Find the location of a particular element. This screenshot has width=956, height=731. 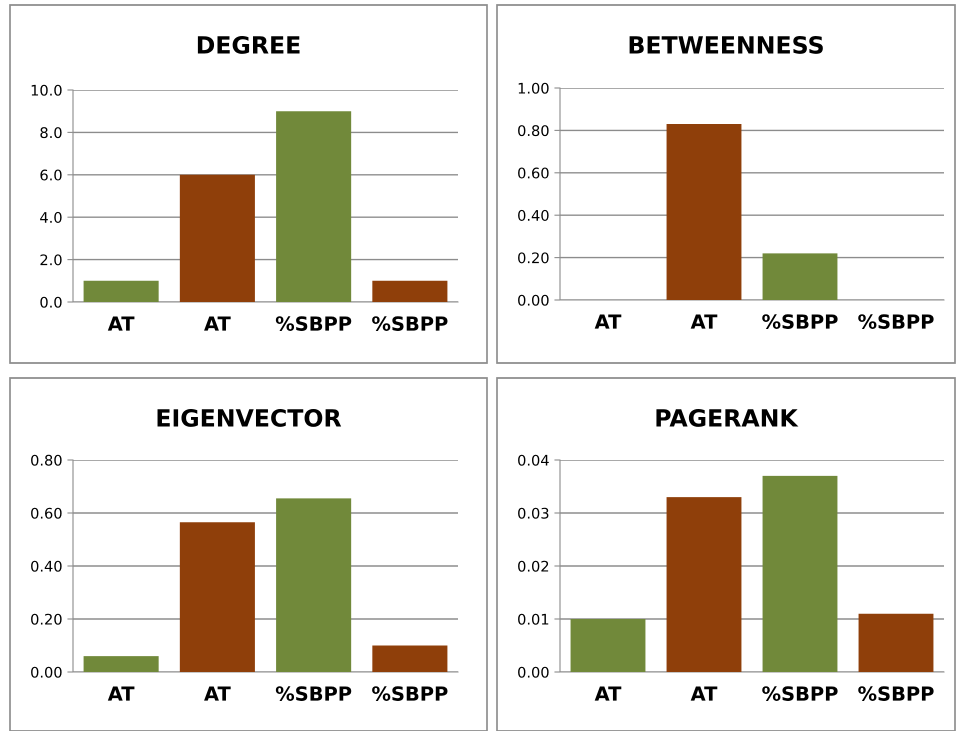

y-tick-label: 1.00 is located at coordinates (533, 88).